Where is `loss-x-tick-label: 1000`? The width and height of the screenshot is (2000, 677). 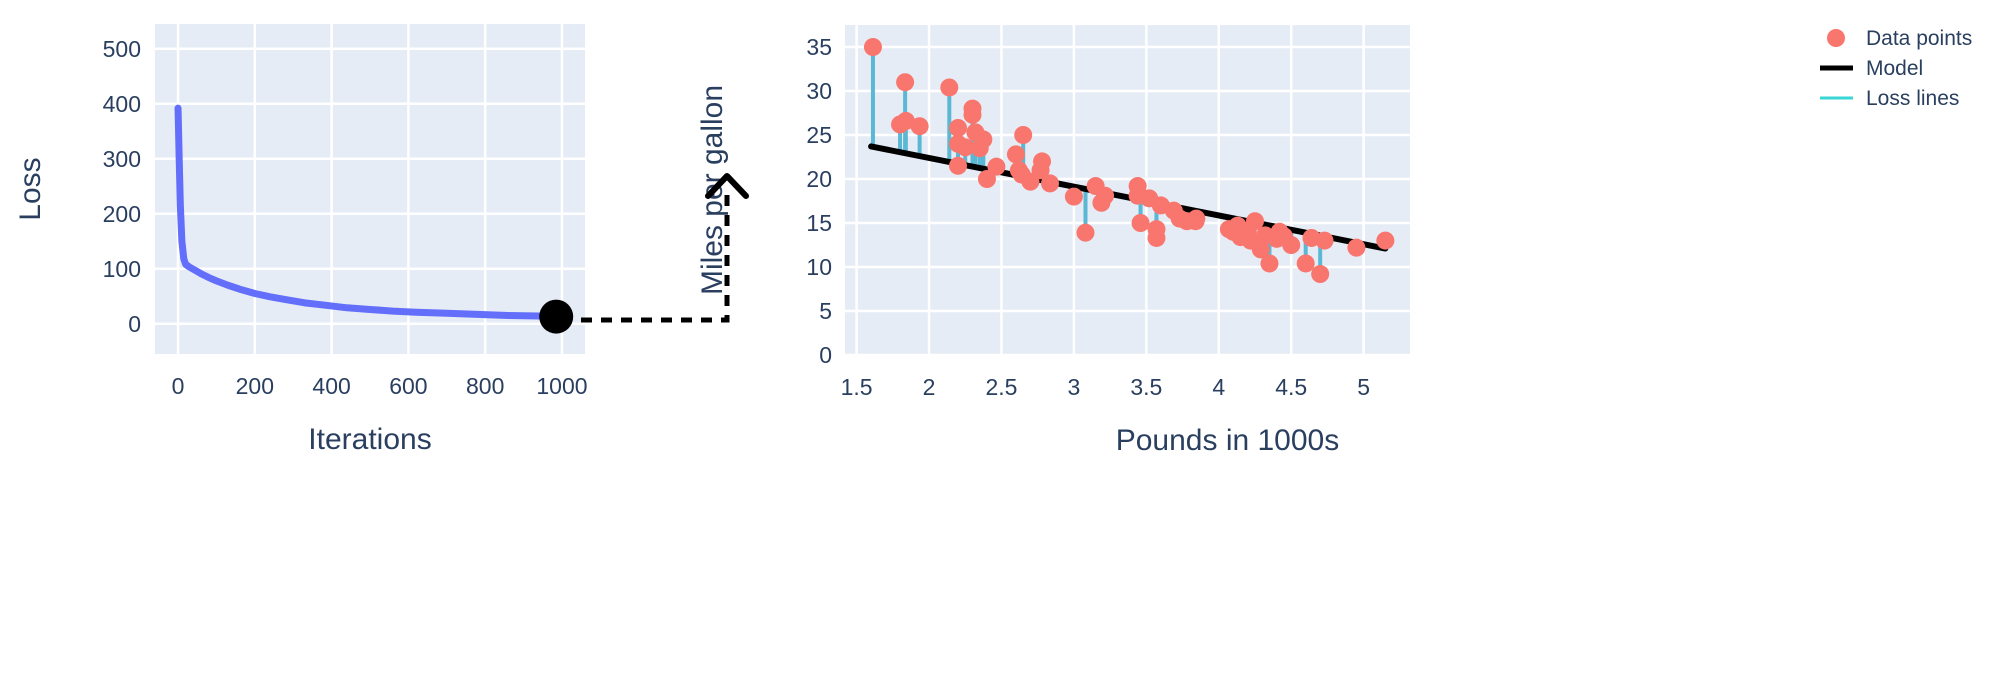 loss-x-tick-label: 1000 is located at coordinates (561, 386).